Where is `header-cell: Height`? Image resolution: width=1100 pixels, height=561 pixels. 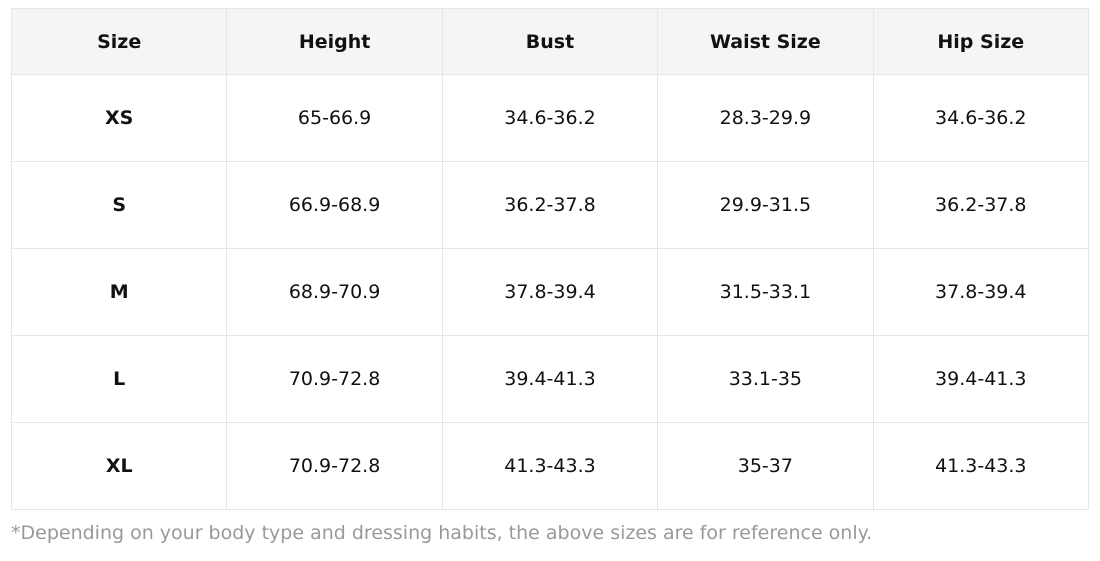 header-cell: Height is located at coordinates (334, 41).